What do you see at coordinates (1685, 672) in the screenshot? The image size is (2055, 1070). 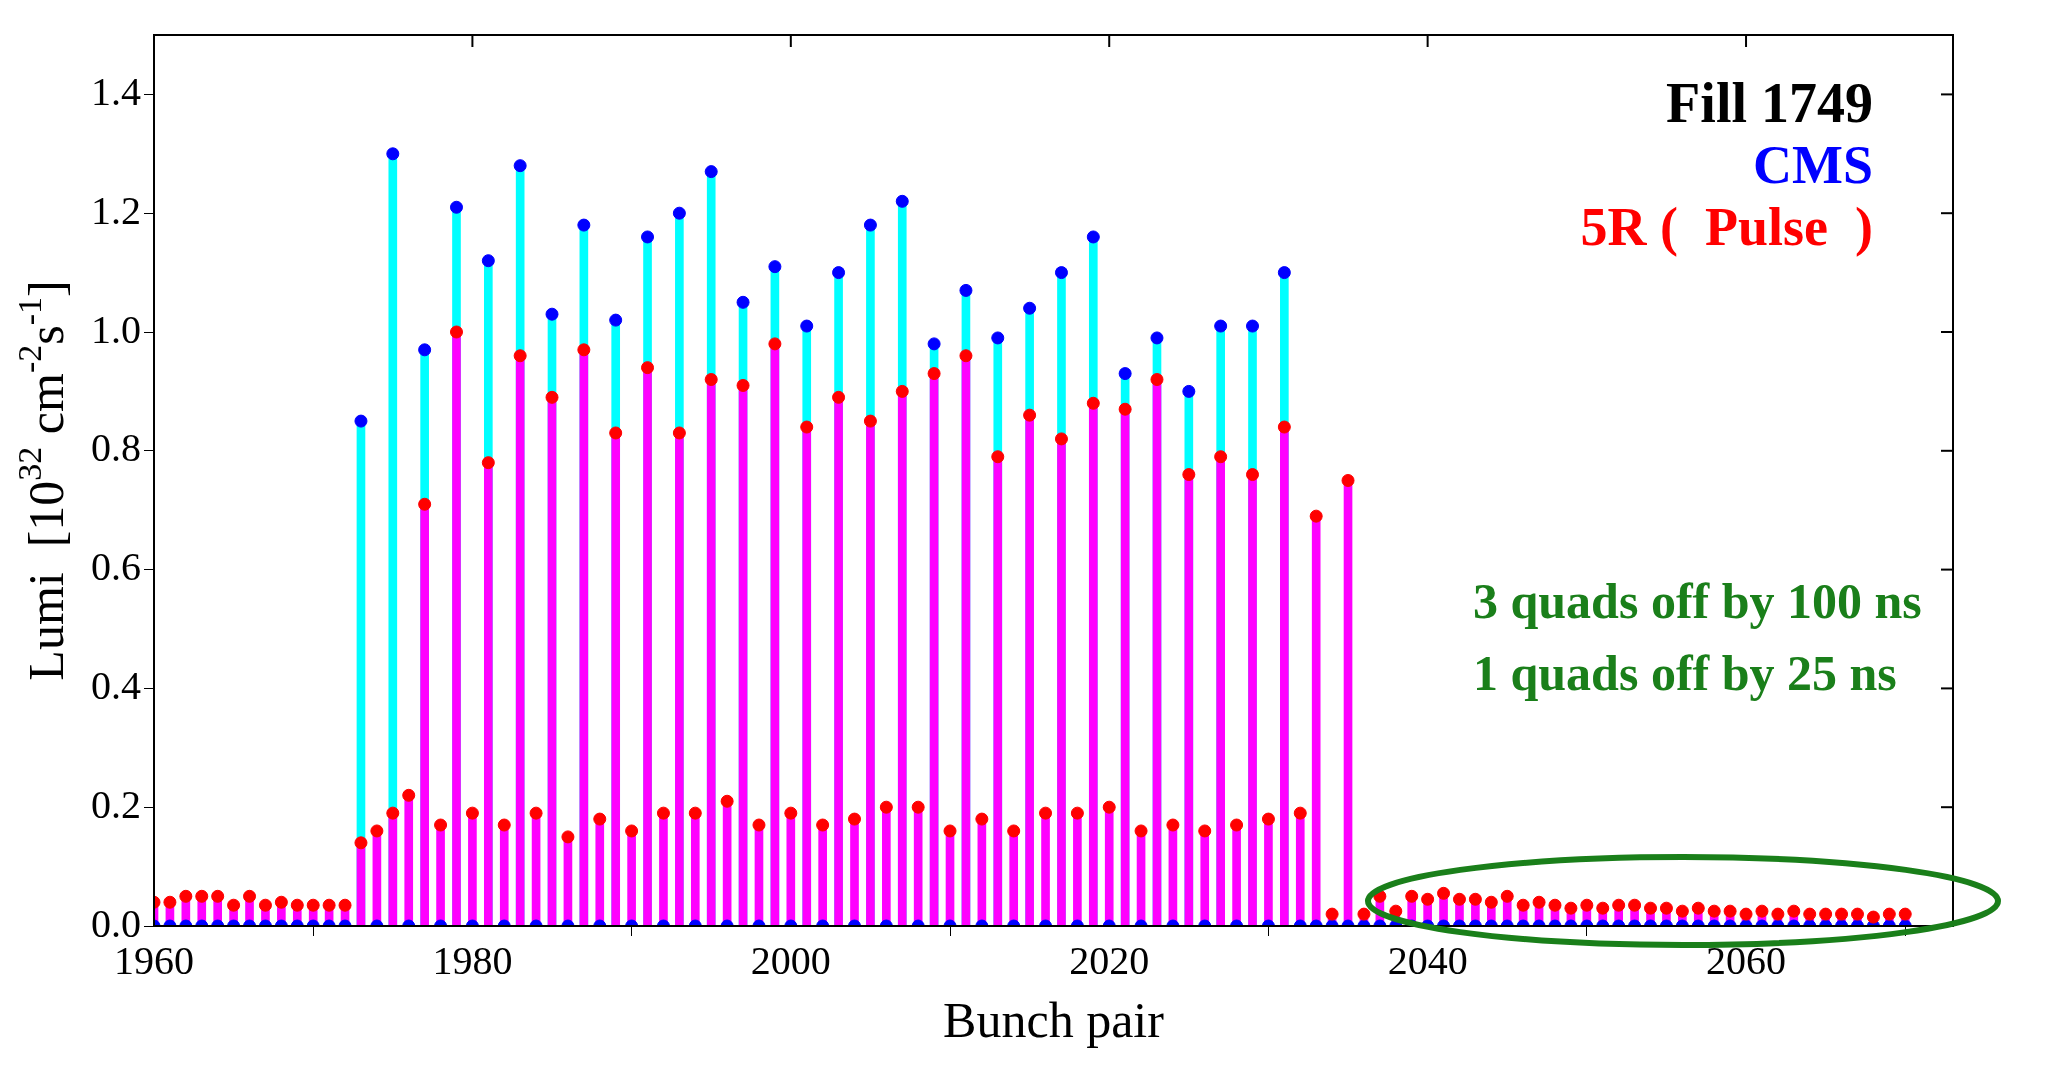 I see `annotation: 1 quads off by 25 ns` at bounding box center [1685, 672].